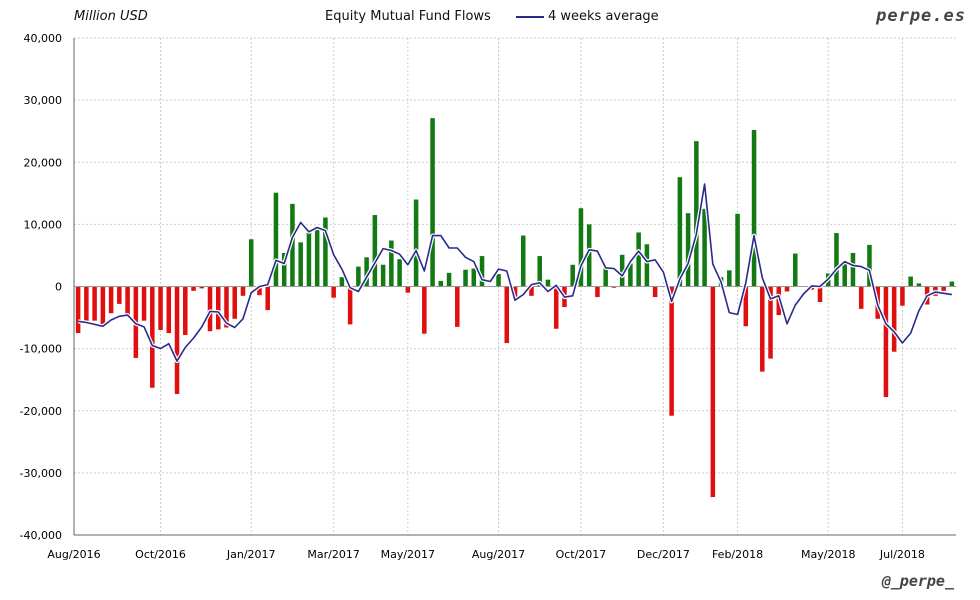 The height and width of the screenshot is (600, 980). What do you see at coordinates (828, 554) in the screenshot?
I see `x-tick-label: May/2018` at bounding box center [828, 554].